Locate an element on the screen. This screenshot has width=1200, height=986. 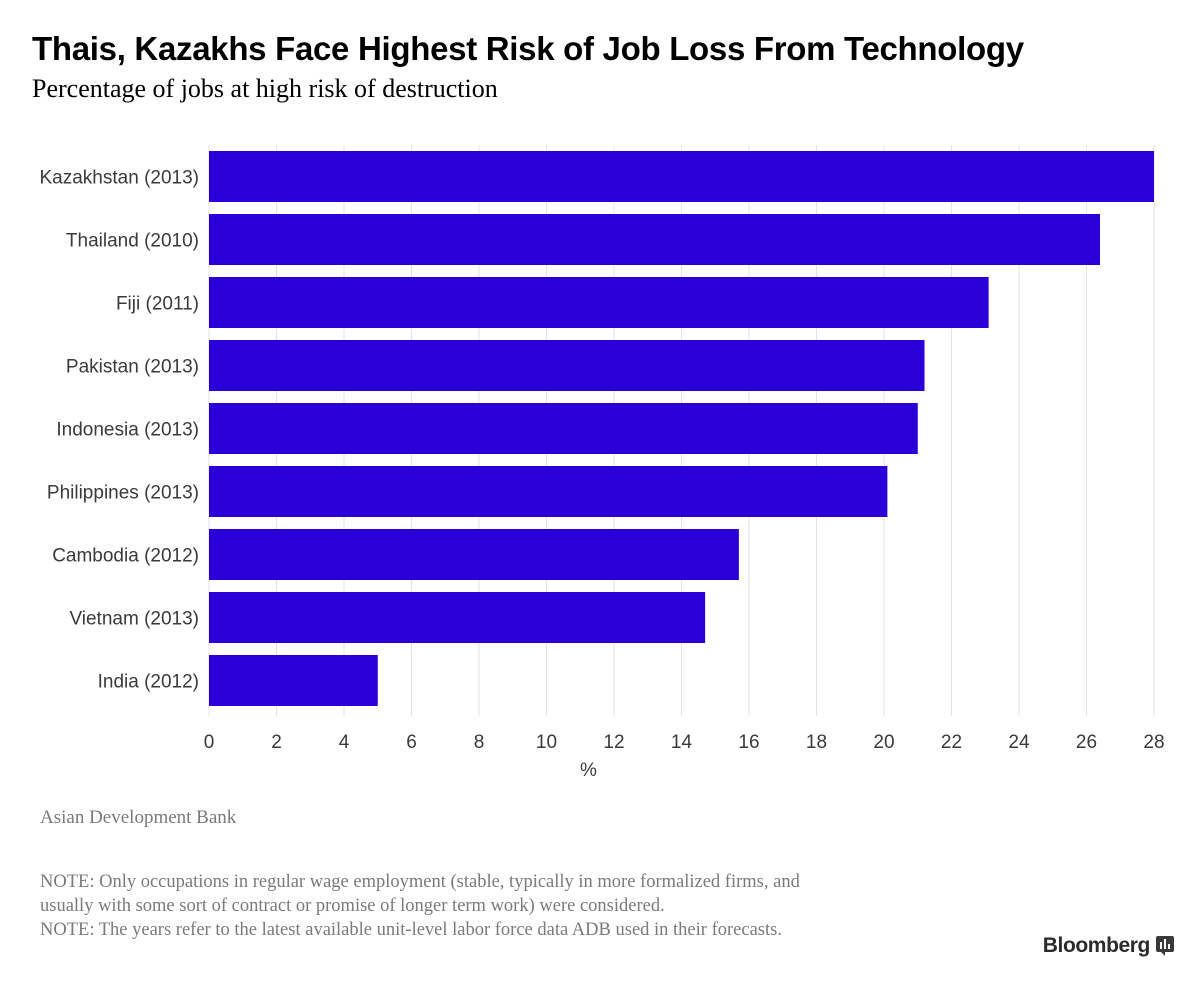
category-label: Pakistan (2013) is located at coordinates (132, 367).